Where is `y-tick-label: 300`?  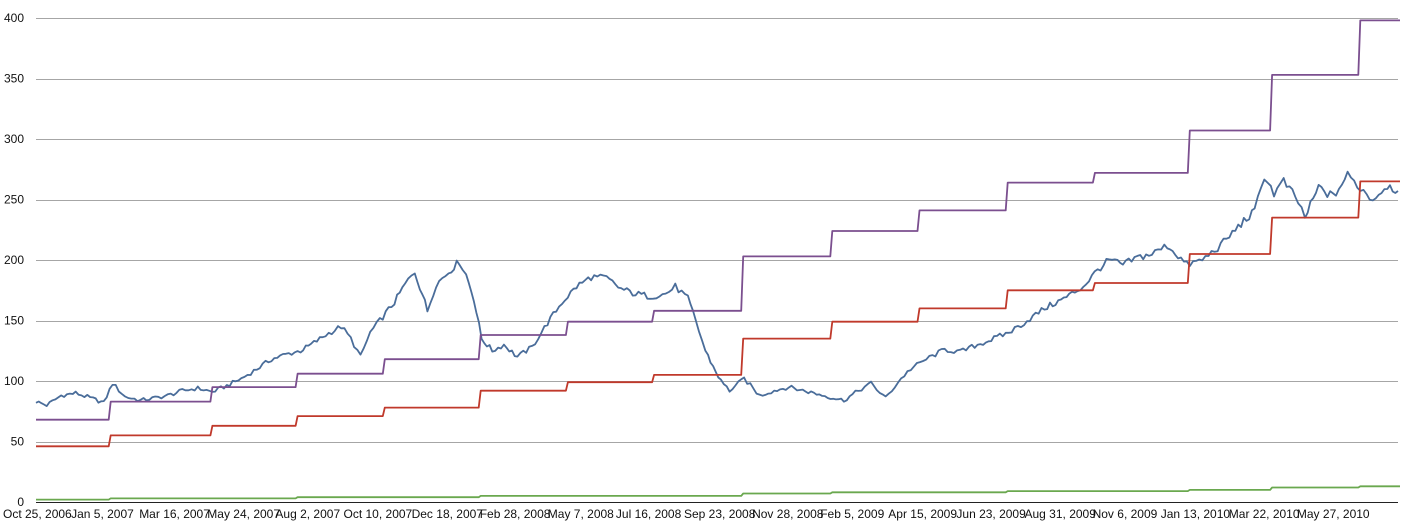
y-tick-label: 300 is located at coordinates (14, 139).